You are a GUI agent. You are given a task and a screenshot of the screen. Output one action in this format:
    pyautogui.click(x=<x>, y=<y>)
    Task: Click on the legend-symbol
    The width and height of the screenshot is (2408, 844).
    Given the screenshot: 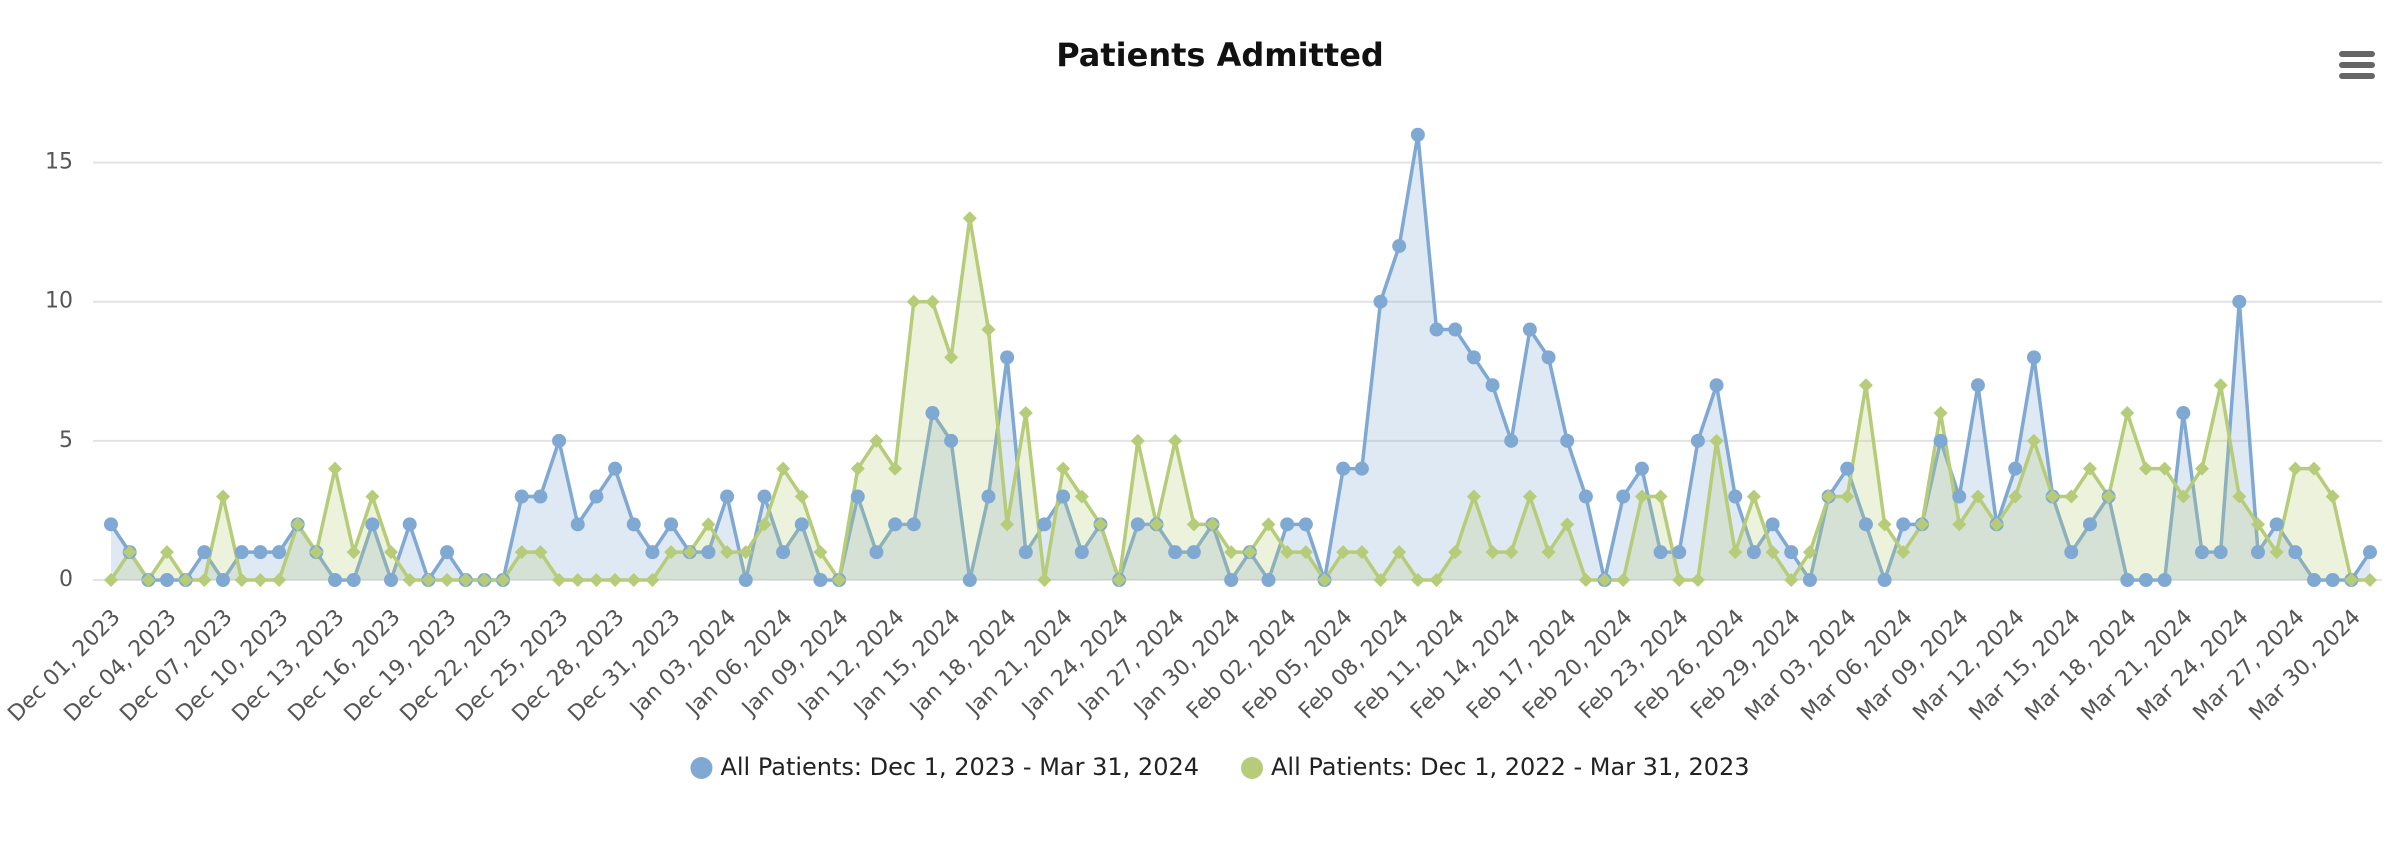 What is the action you would take?
    pyautogui.click(x=701, y=768)
    